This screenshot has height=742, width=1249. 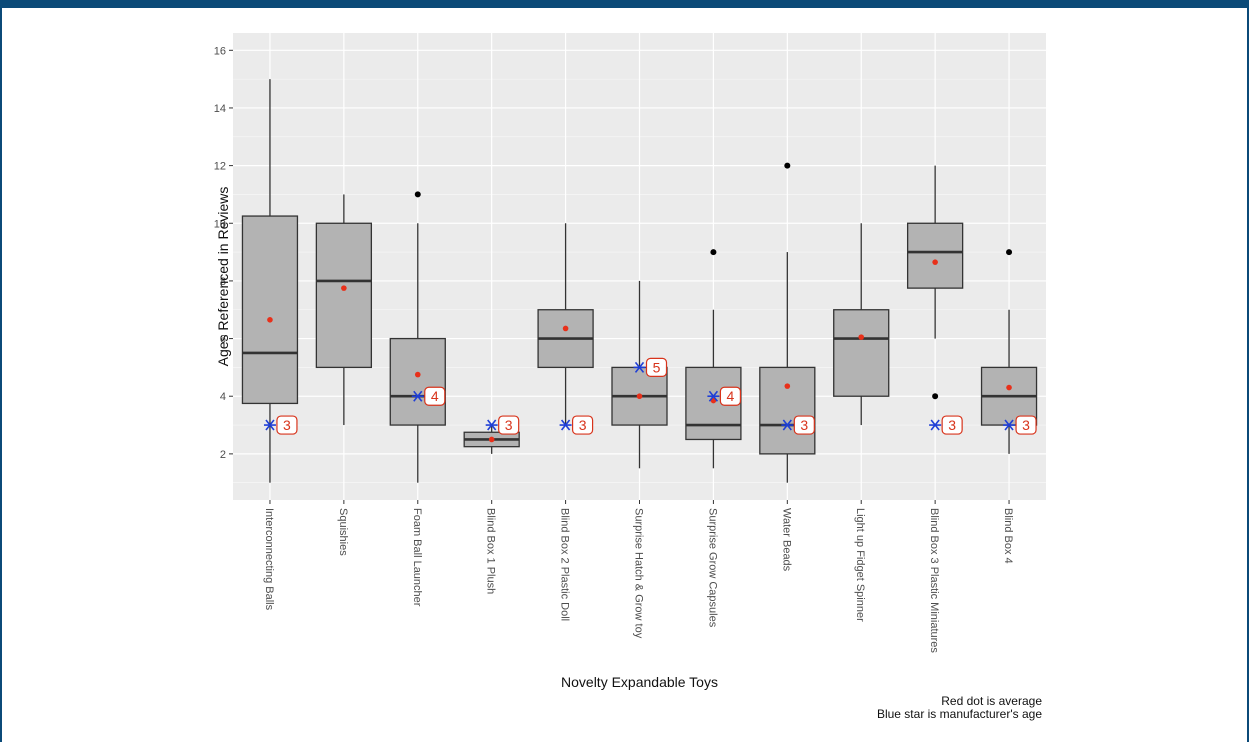 What do you see at coordinates (639, 573) in the screenshot?
I see `x-tick-label: Surprise Hatch & Grow toy` at bounding box center [639, 573].